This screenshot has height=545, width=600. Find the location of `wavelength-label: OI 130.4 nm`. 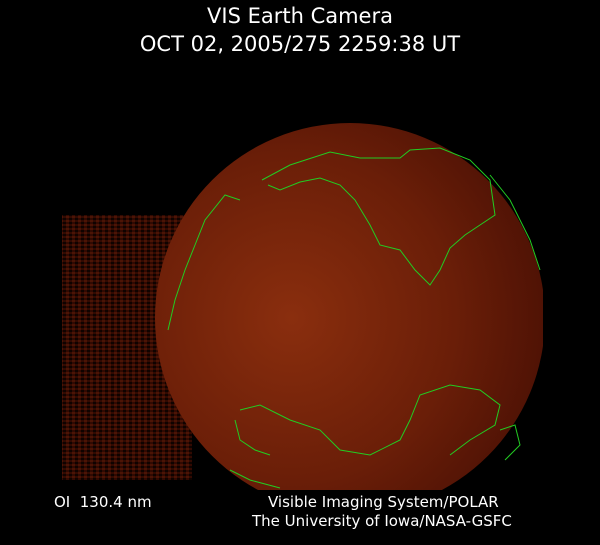

wavelength-label: OI 130.4 nm is located at coordinates (103, 502).